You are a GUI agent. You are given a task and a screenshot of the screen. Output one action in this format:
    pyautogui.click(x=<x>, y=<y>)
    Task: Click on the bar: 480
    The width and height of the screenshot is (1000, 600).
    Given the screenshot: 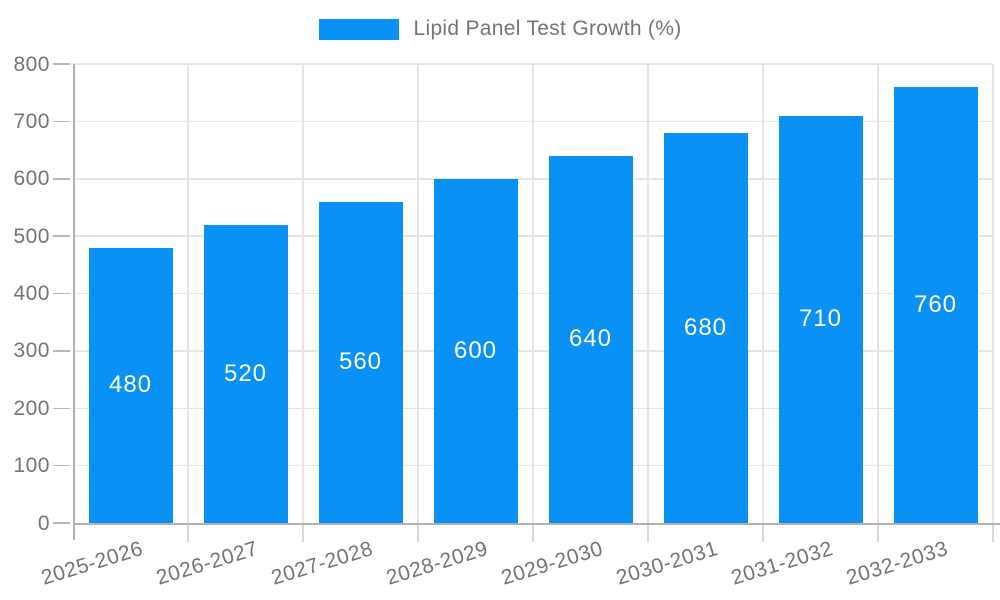 What is the action you would take?
    pyautogui.click(x=130, y=385)
    